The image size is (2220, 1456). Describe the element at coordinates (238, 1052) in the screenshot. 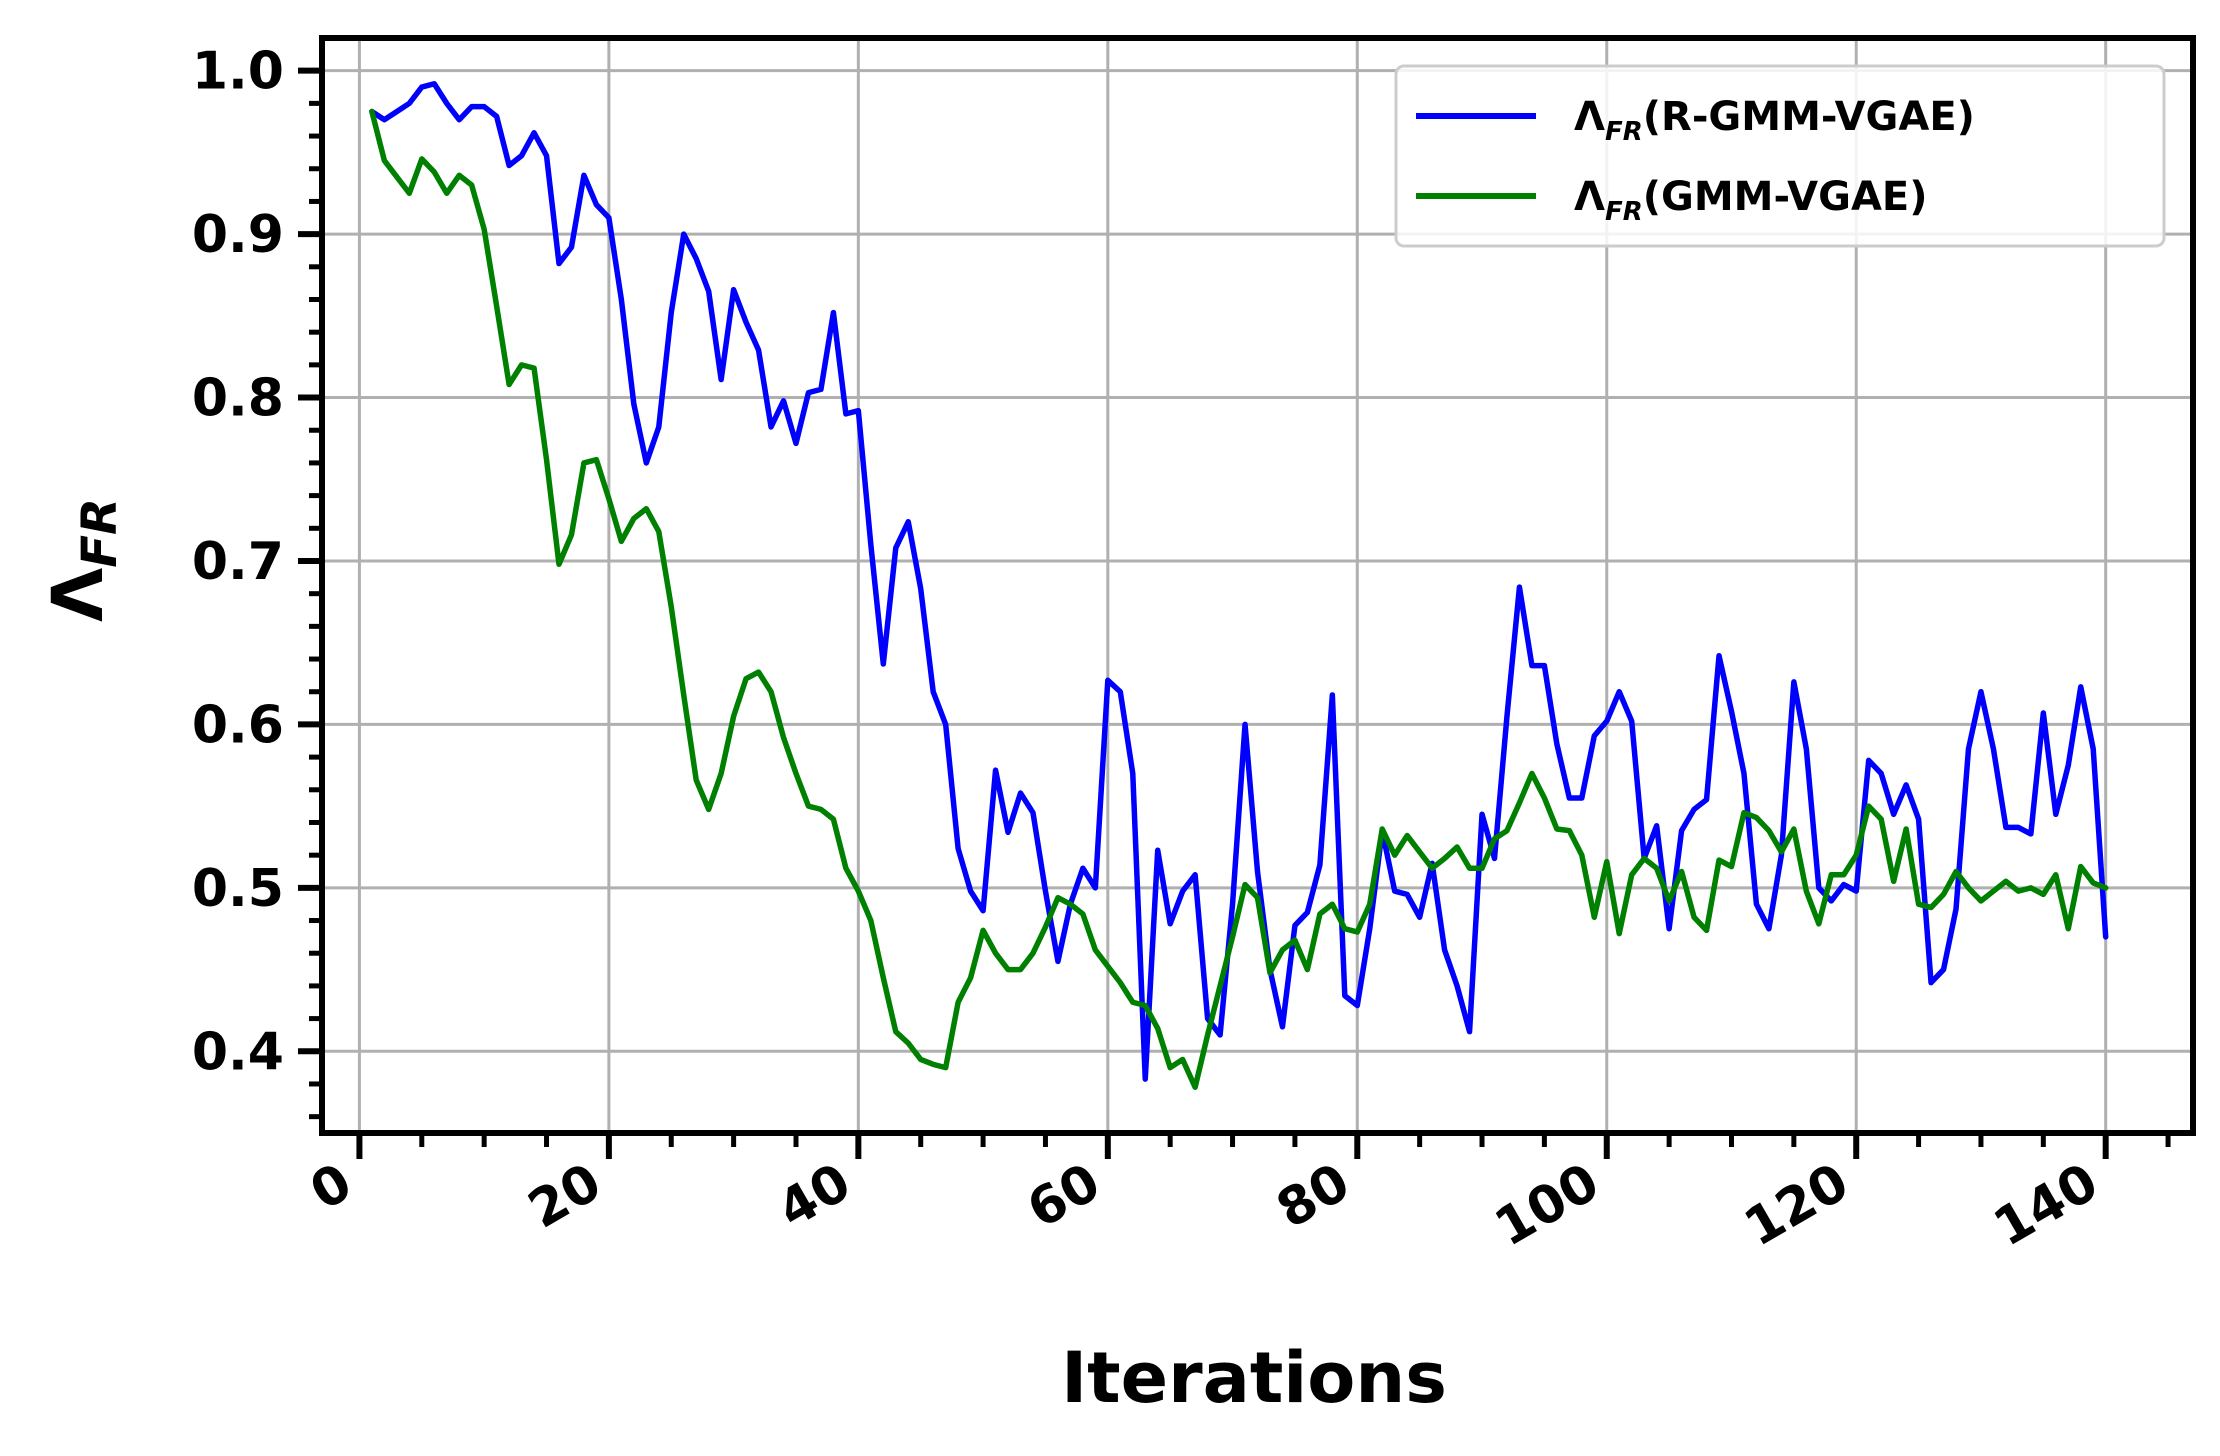

I see `y-tick-label: 0.4` at that location.